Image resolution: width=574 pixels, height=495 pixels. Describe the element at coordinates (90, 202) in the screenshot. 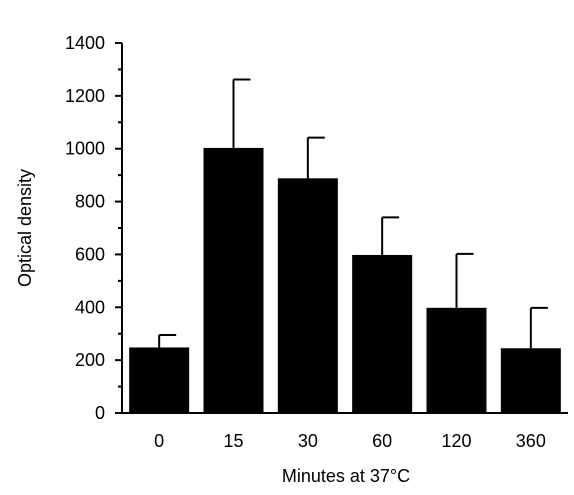

I see `y-tick-label: 800` at that location.